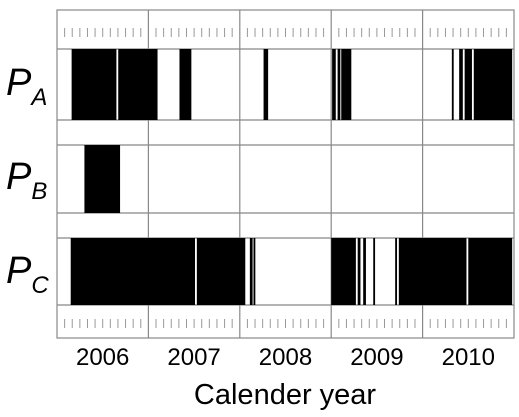 The height and width of the screenshot is (417, 519). I want to click on row-label-sub: A, so click(39, 97).